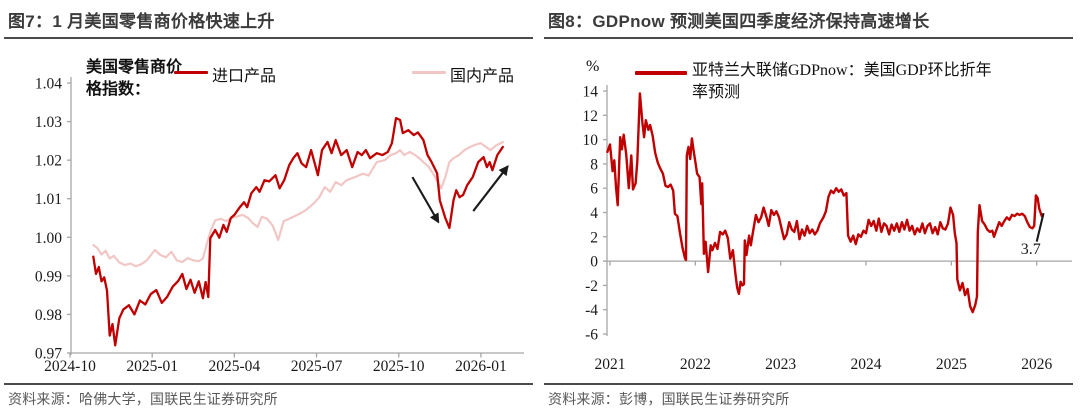 Image resolution: width=1080 pixels, height=416 pixels. Describe the element at coordinates (591, 286) in the screenshot. I see `y-tick-label: -2` at that location.